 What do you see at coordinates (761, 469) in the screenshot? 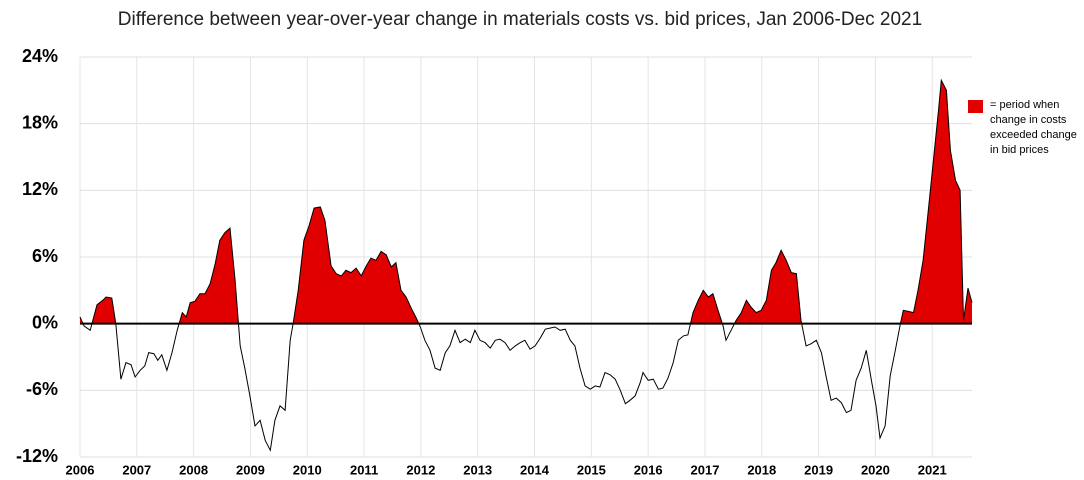
I see `x-tick-label: 2018` at bounding box center [761, 469].